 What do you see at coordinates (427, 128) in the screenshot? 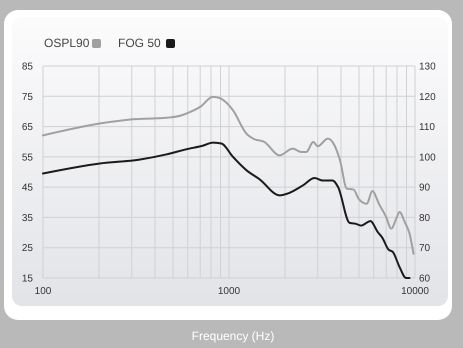
I see `y2-tick-label: 110` at bounding box center [427, 128].